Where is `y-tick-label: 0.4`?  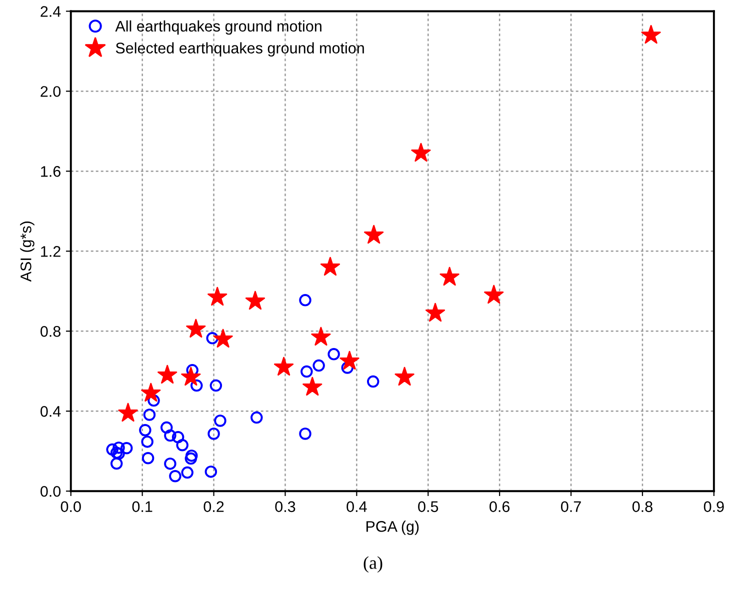
y-tick-label: 0.4 is located at coordinates (50, 411).